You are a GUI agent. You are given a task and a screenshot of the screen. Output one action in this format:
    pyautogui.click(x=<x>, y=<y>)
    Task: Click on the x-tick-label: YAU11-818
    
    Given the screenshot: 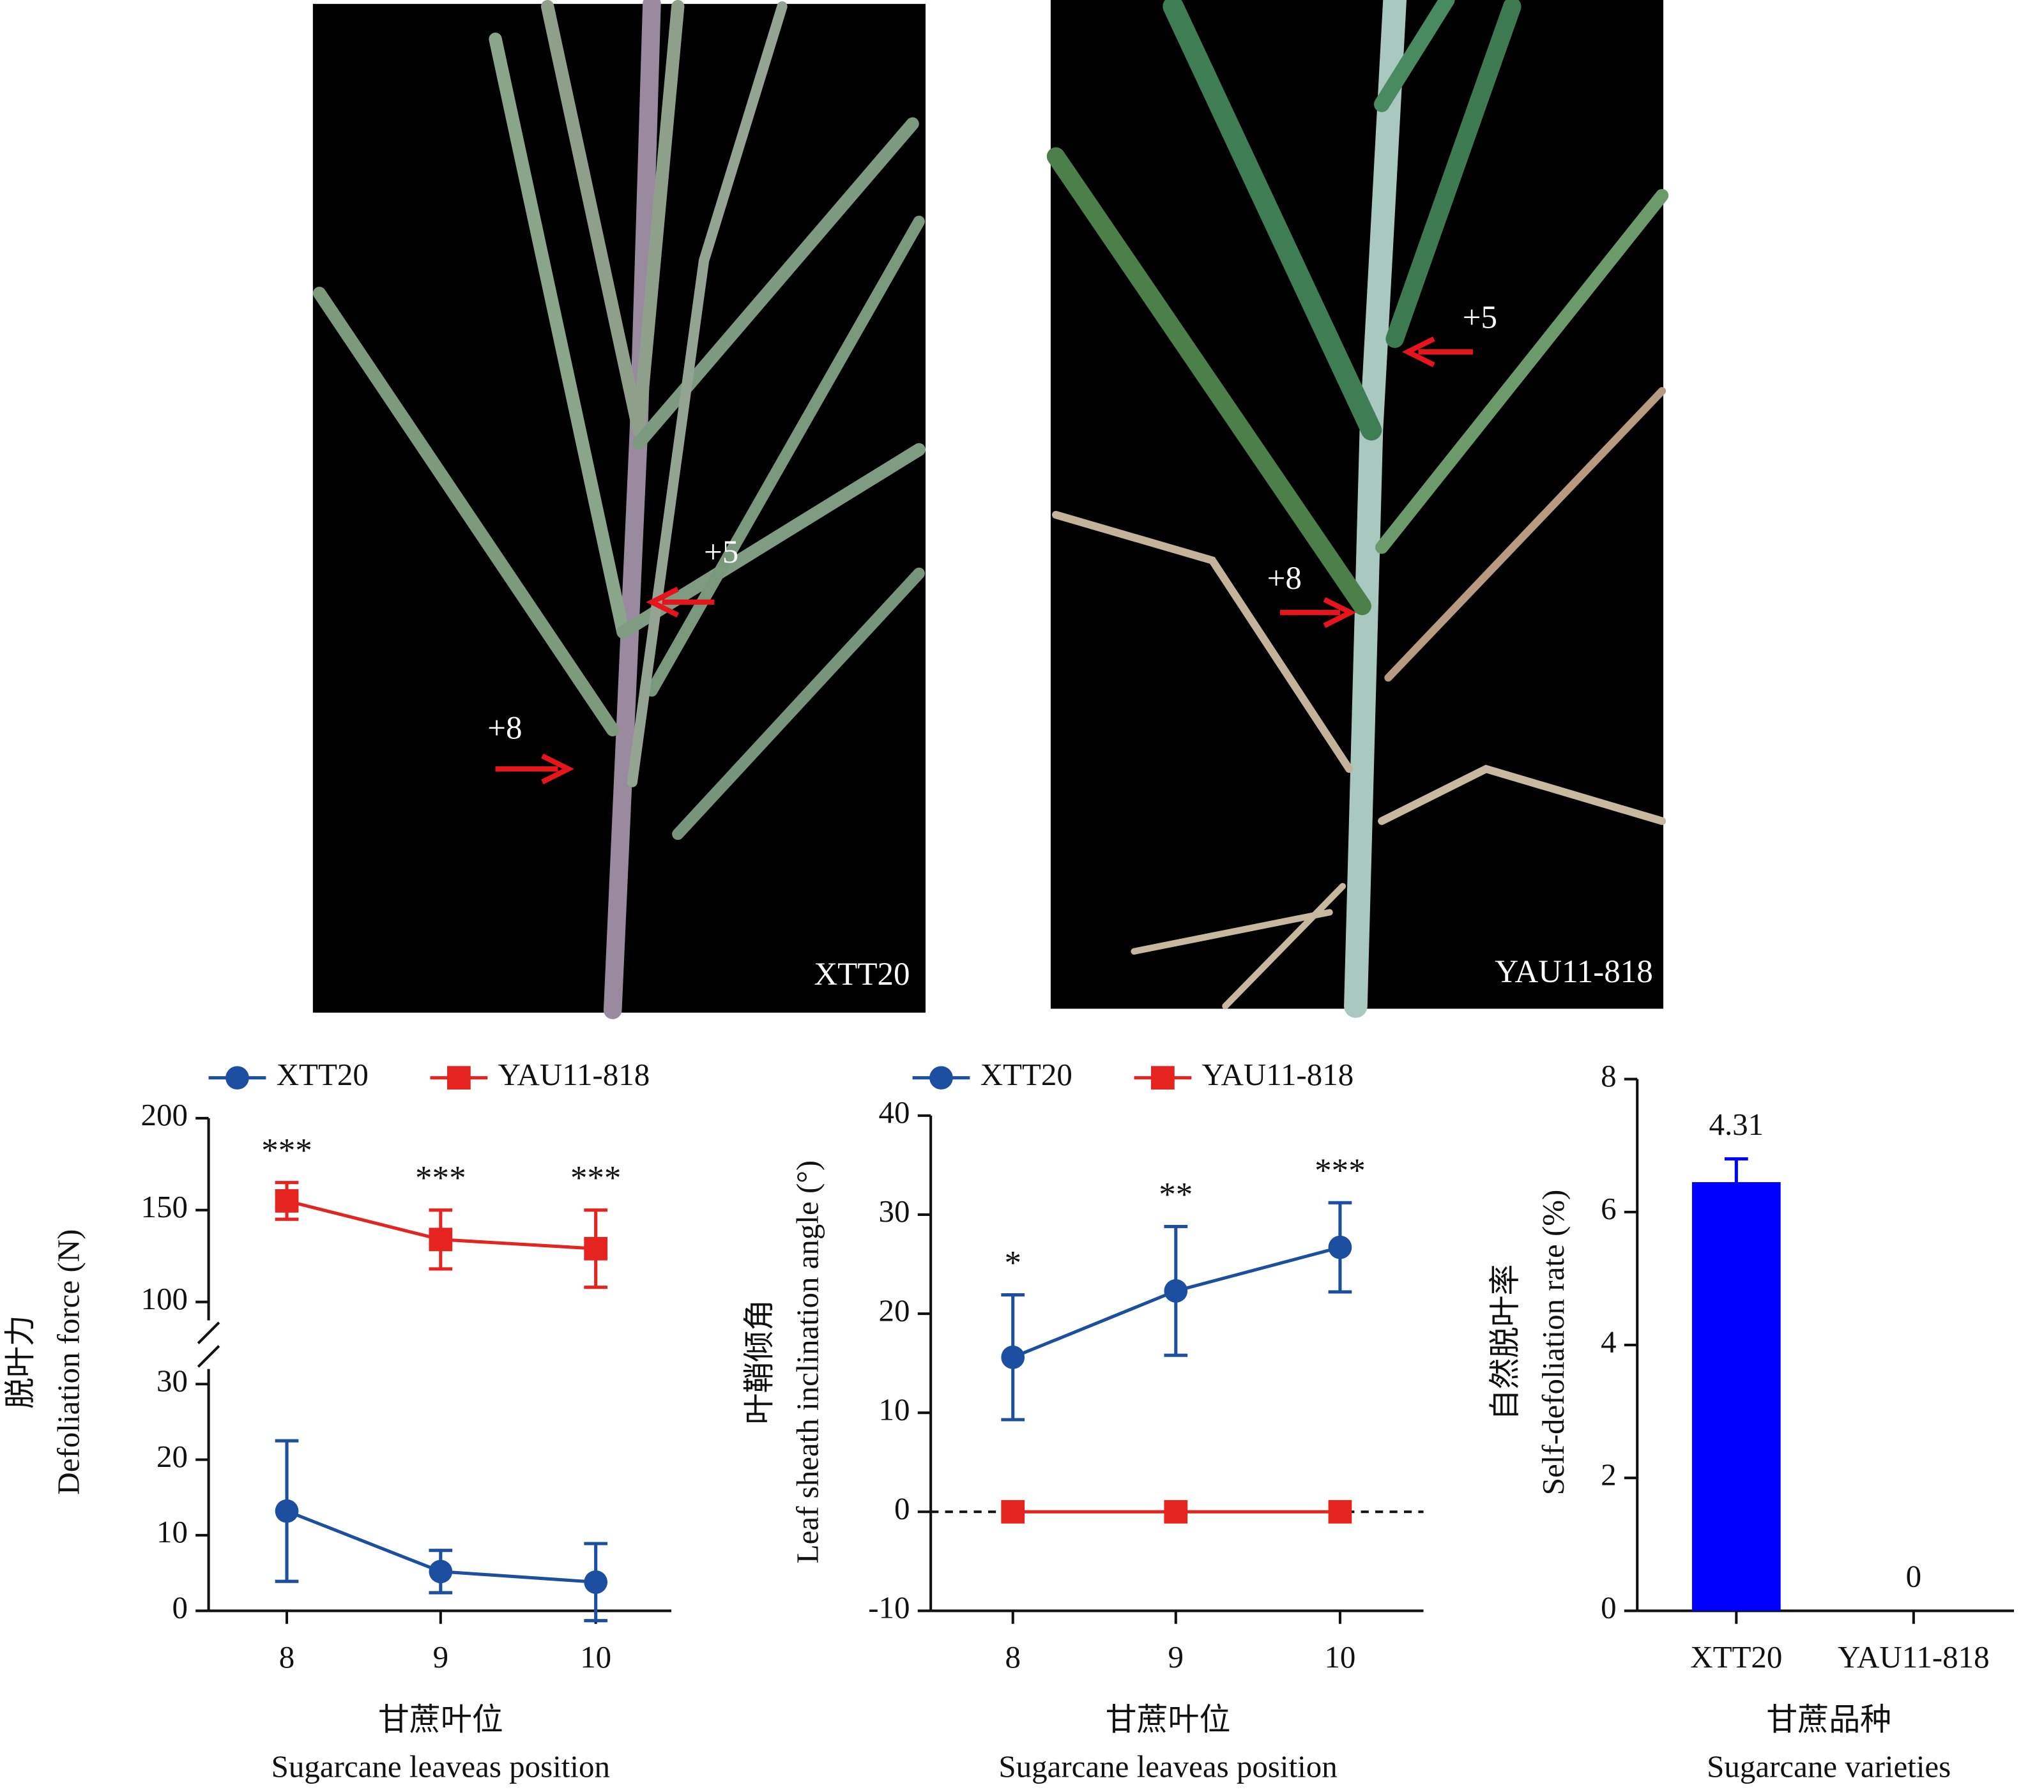 What is the action you would take?
    pyautogui.click(x=1914, y=1657)
    